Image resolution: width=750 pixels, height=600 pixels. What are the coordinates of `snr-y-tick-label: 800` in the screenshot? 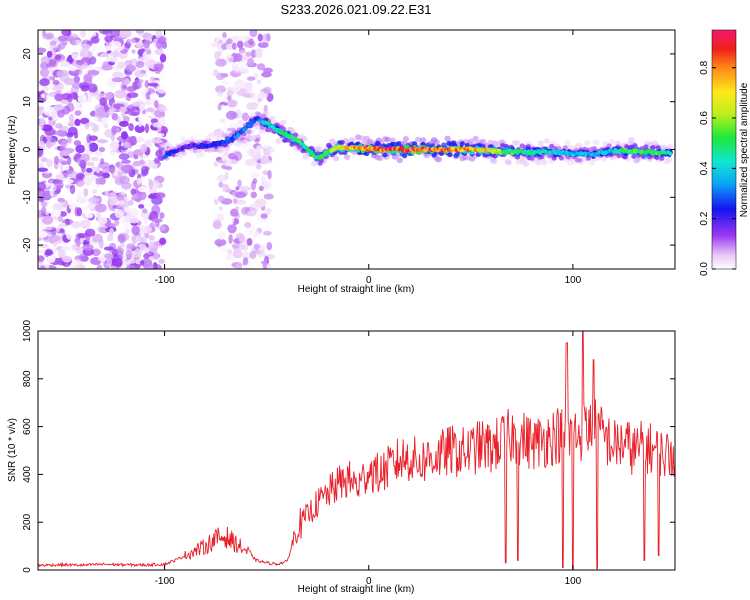 It's located at (27, 378).